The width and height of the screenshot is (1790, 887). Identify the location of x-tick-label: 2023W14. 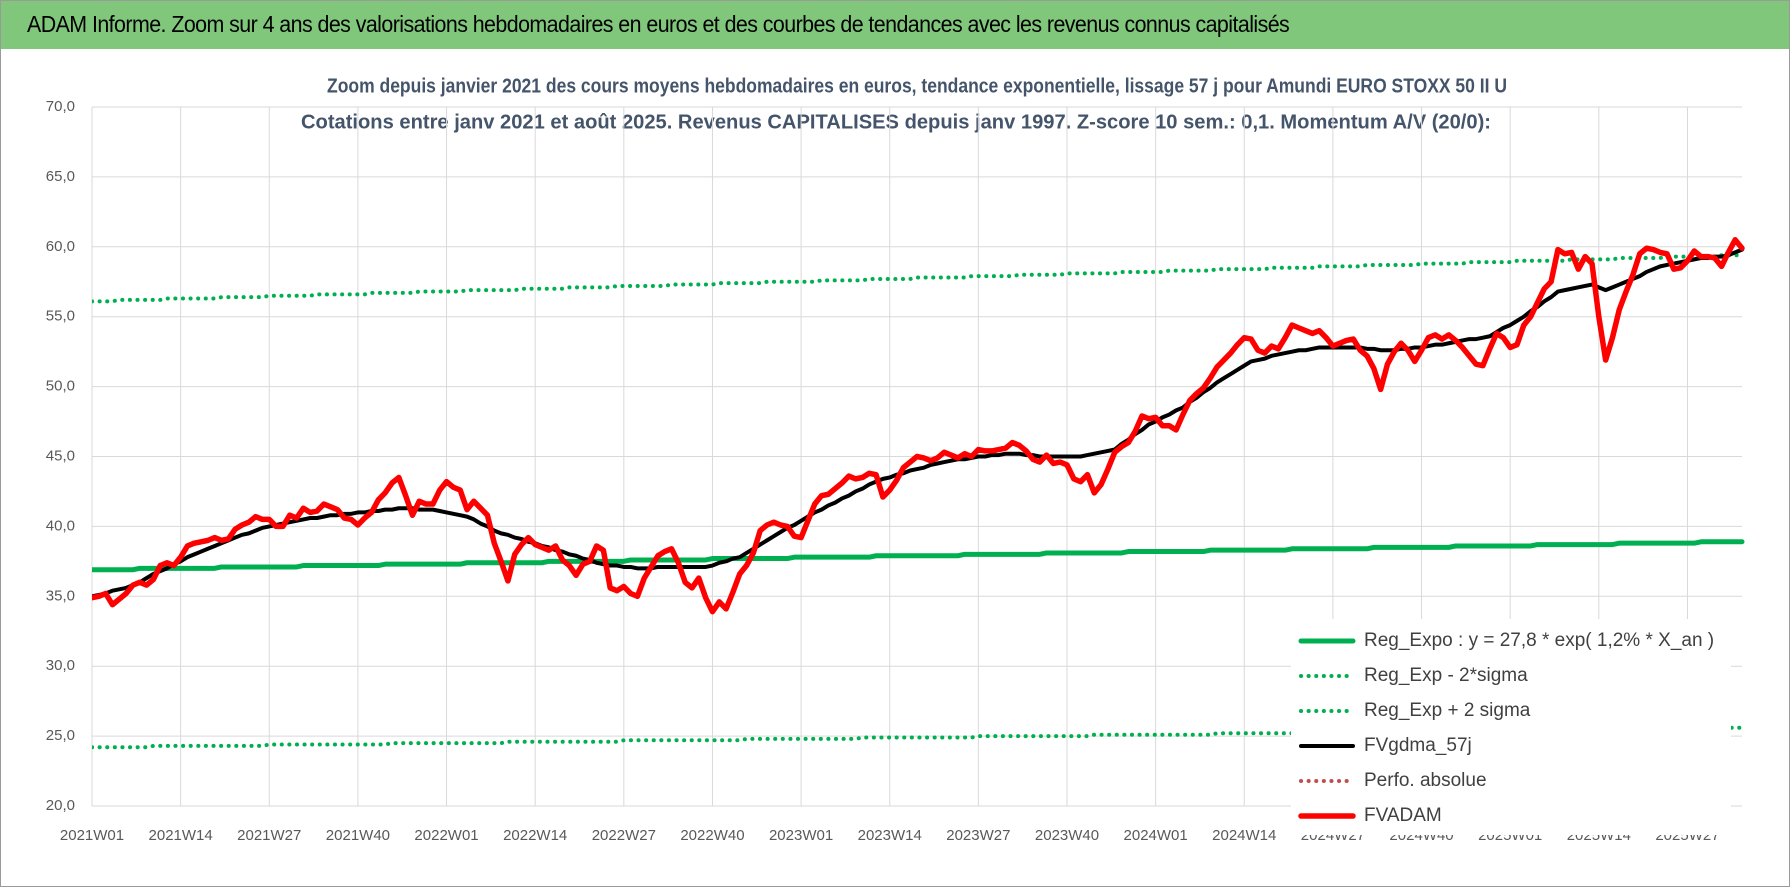
(890, 835).